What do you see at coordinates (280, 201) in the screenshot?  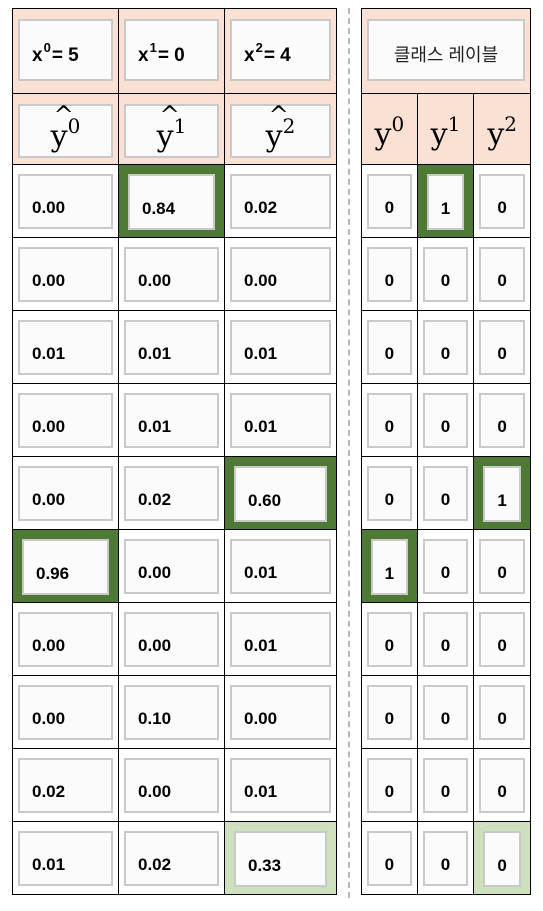 I see `probability-cell: 0.02` at bounding box center [280, 201].